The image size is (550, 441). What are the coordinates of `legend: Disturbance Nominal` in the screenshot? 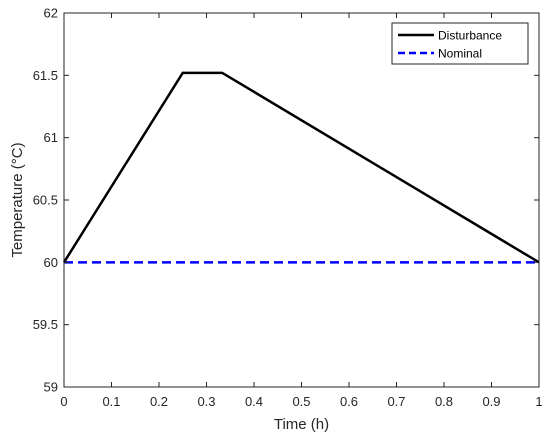 It's located at (460, 43).